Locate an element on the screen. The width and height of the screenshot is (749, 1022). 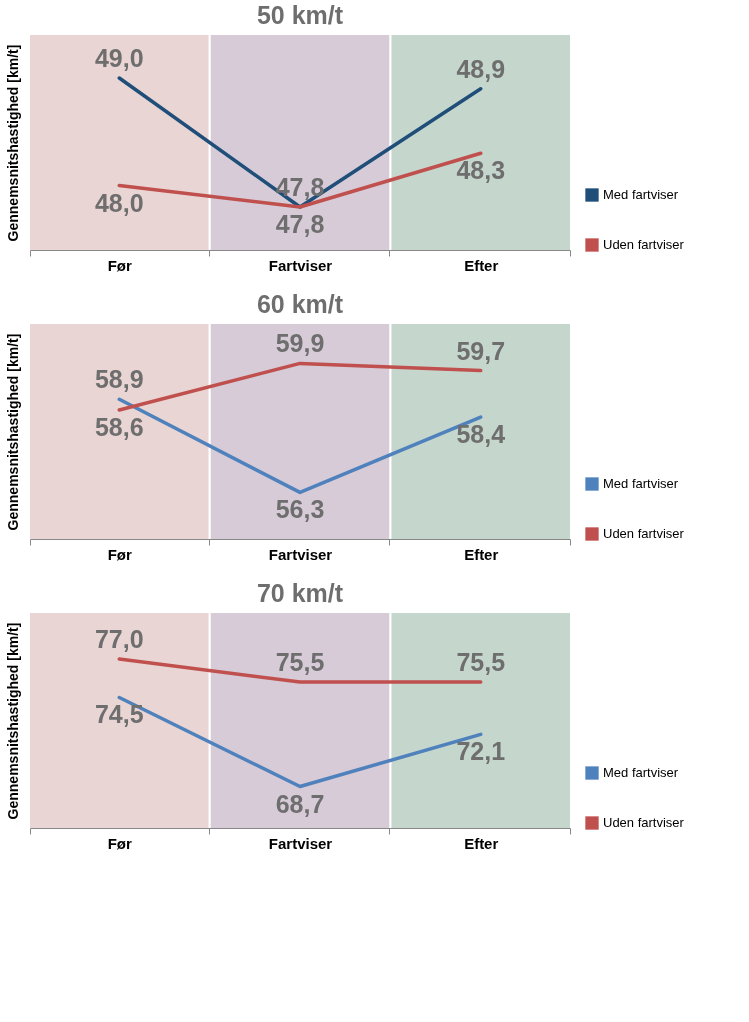
data-label: 74,5 is located at coordinates (119, 714).